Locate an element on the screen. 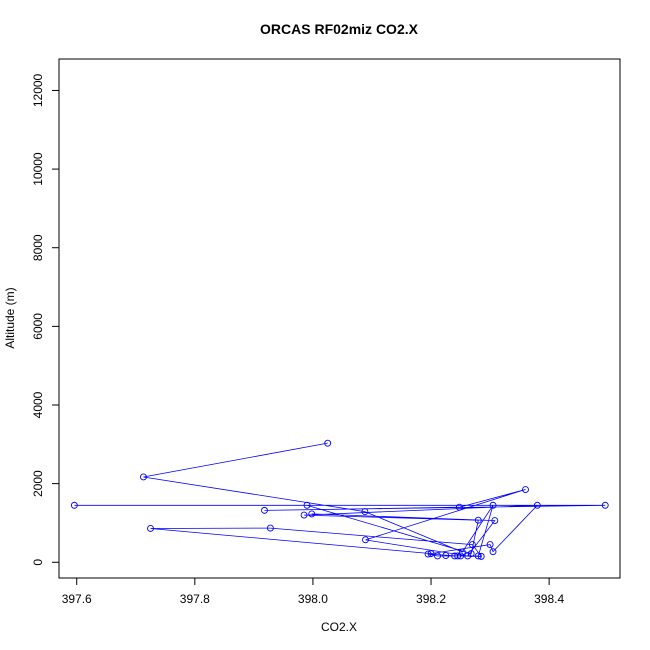 The width and height of the screenshot is (650, 650). x-tick-label: 398.0 is located at coordinates (313, 599).